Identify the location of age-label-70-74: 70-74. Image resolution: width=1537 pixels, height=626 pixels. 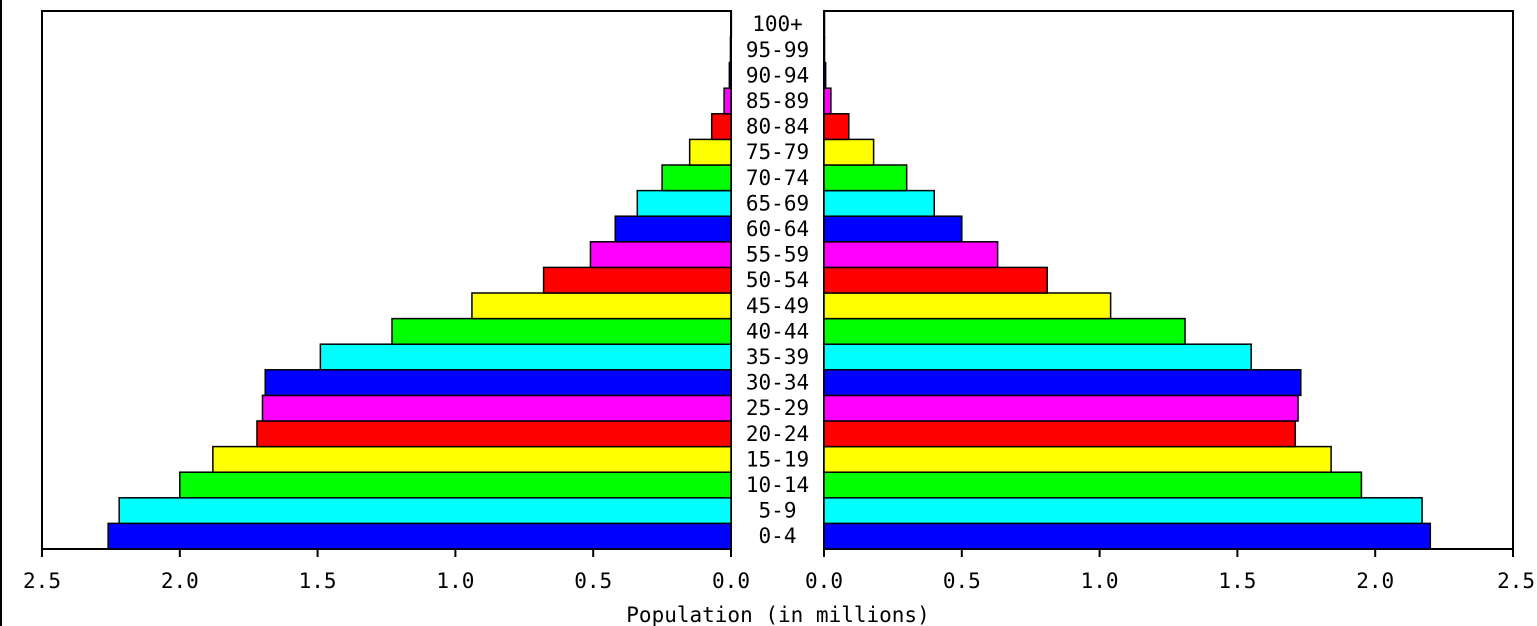
(777, 178).